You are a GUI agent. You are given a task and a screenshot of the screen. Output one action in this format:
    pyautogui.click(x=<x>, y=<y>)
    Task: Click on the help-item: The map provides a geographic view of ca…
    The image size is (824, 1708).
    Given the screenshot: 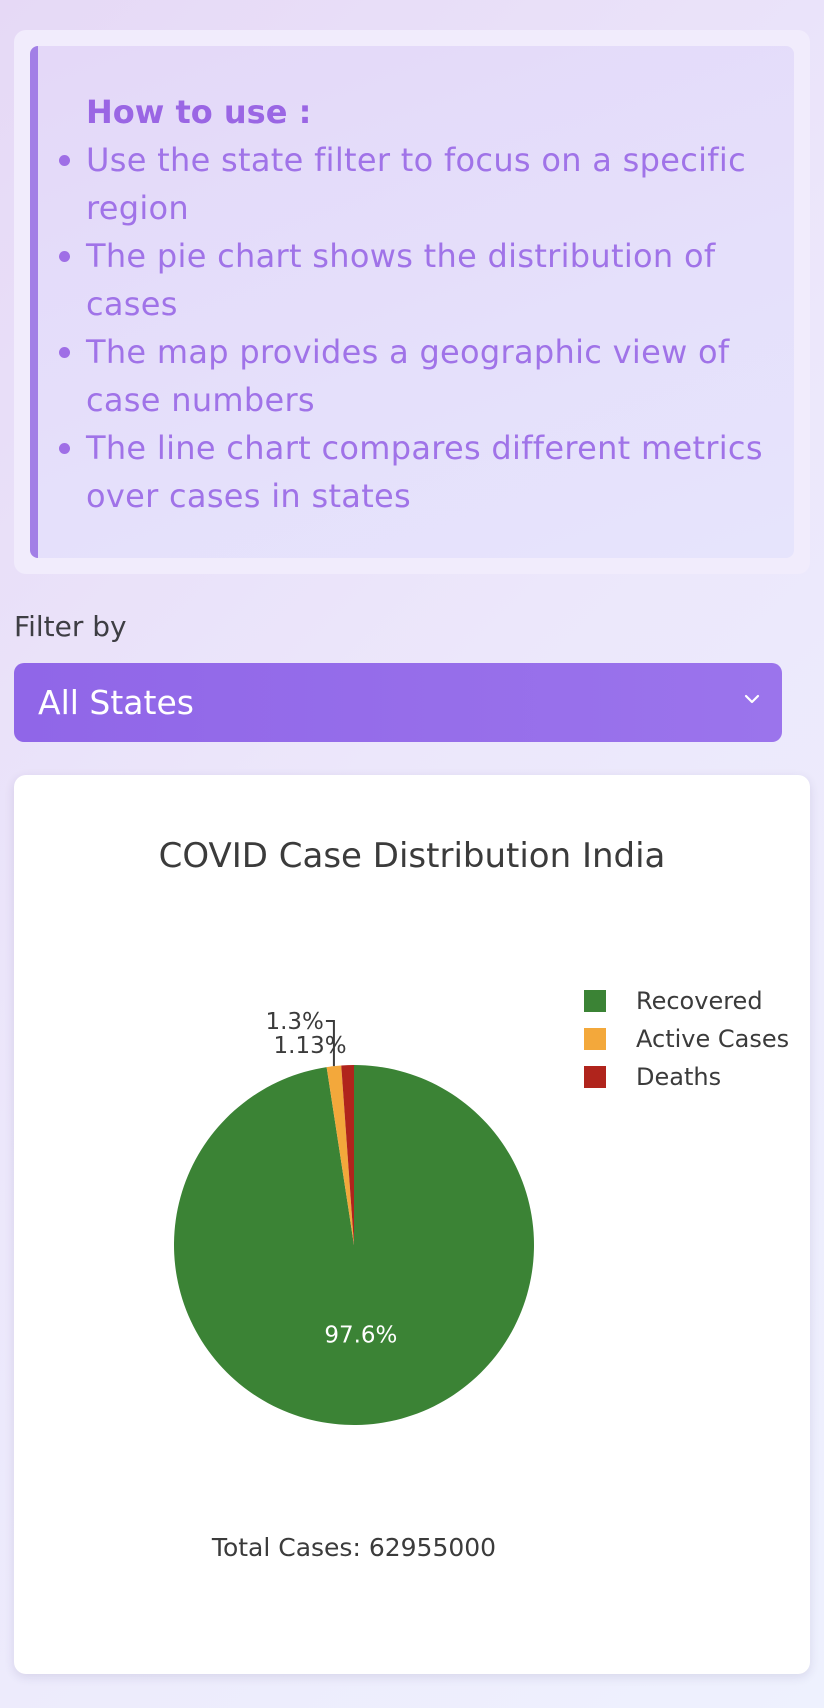 What is the action you would take?
    pyautogui.click(x=422, y=376)
    